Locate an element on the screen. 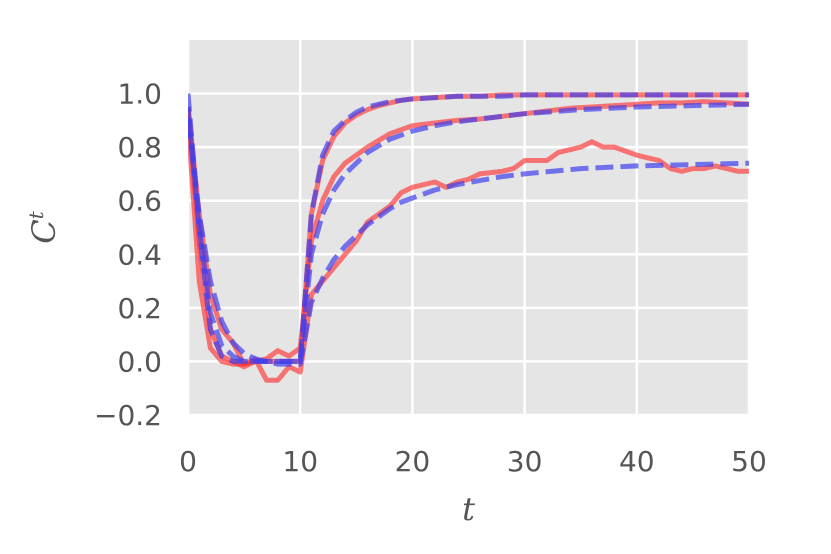 This screenshot has width=831, height=554. x-tick-label: 40 is located at coordinates (637, 461).